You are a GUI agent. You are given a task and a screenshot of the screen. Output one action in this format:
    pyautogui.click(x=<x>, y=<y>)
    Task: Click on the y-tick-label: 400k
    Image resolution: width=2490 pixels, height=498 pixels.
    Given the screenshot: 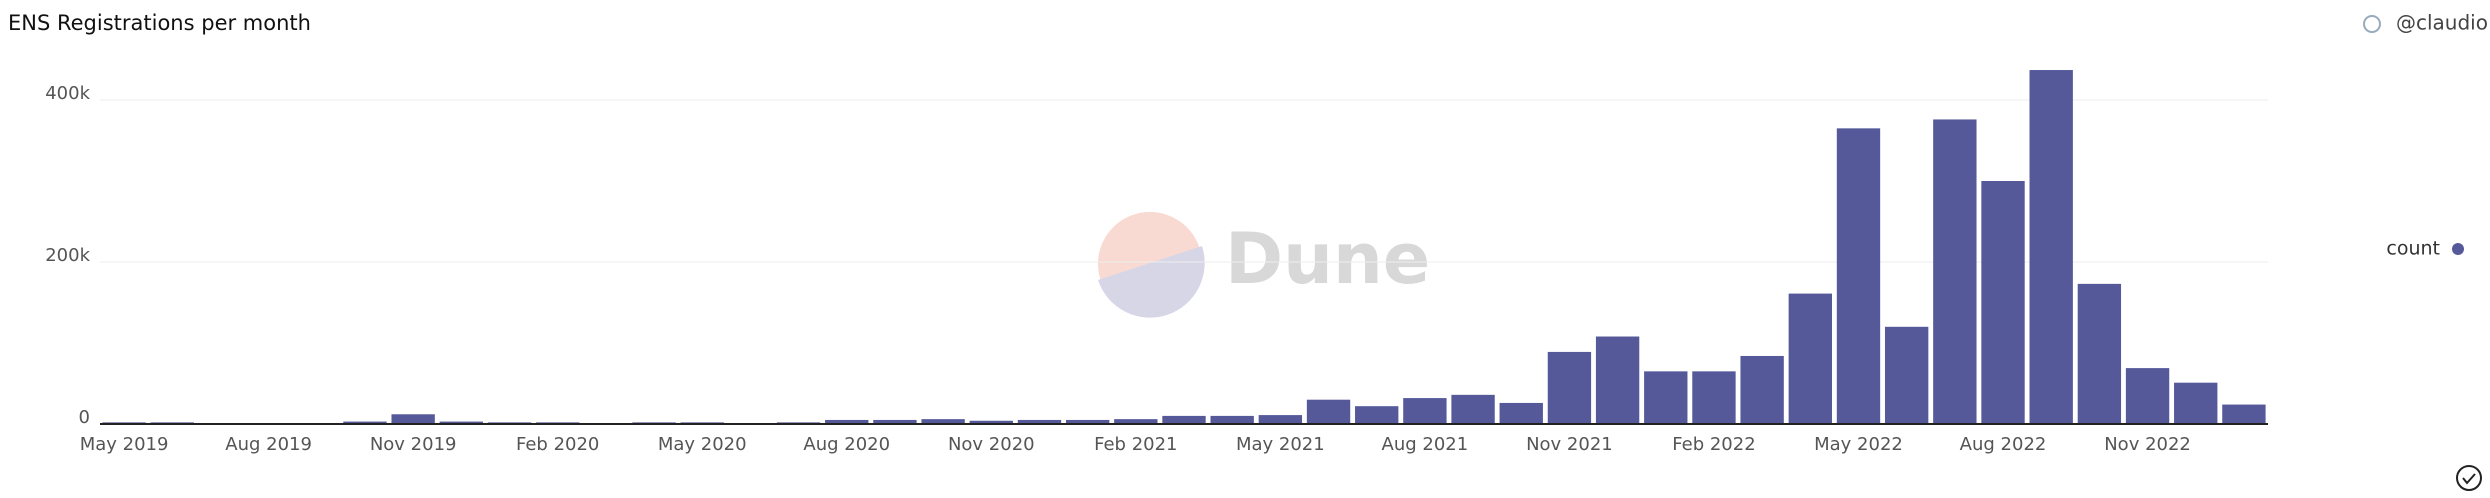 What is the action you would take?
    pyautogui.click(x=67, y=93)
    